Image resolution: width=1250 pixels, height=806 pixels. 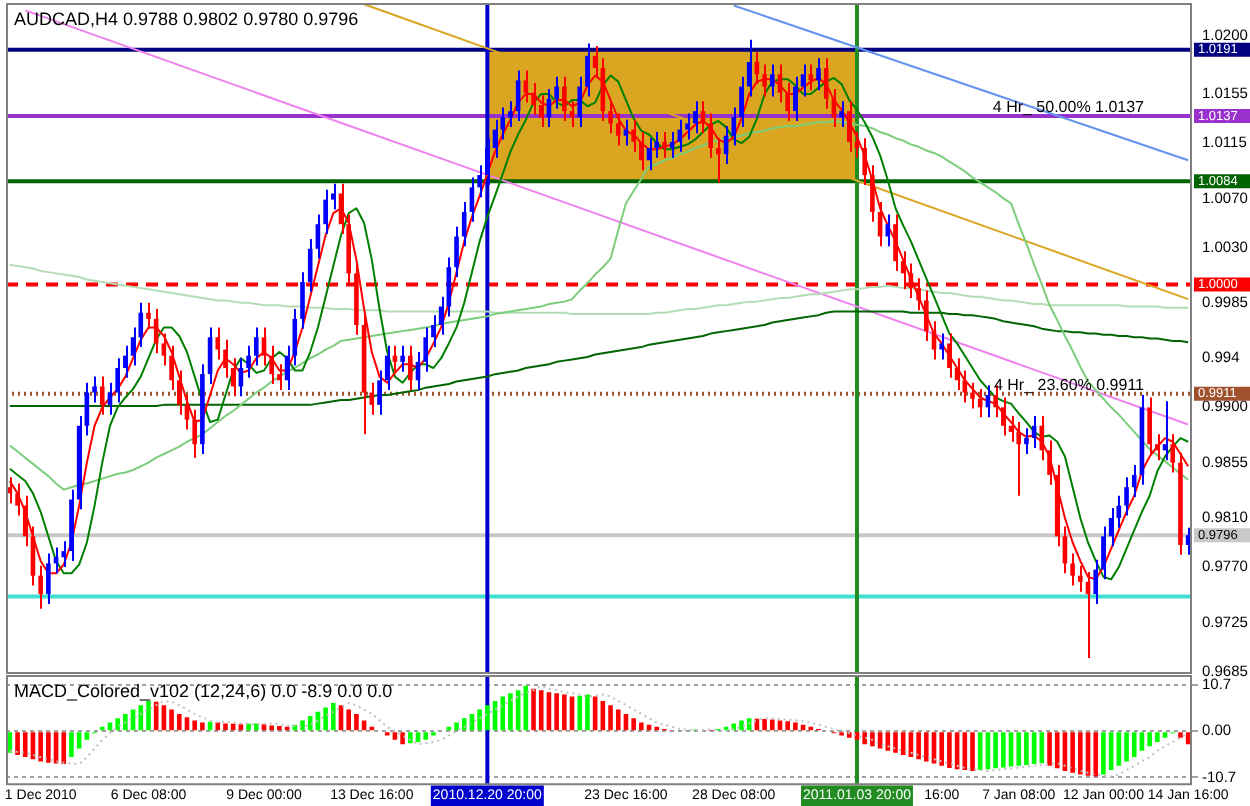 I want to click on annotation: 4 Hr_ 50.00% 1.0137, so click(x=1069, y=107).